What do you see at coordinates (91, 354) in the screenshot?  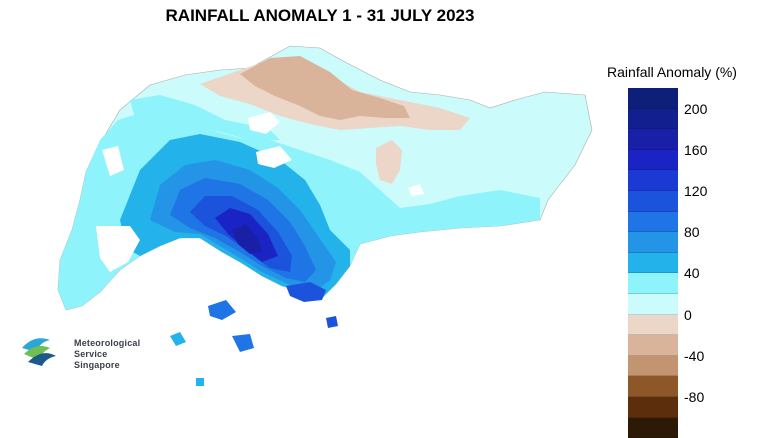 I see `logo-line-2: Service` at bounding box center [91, 354].